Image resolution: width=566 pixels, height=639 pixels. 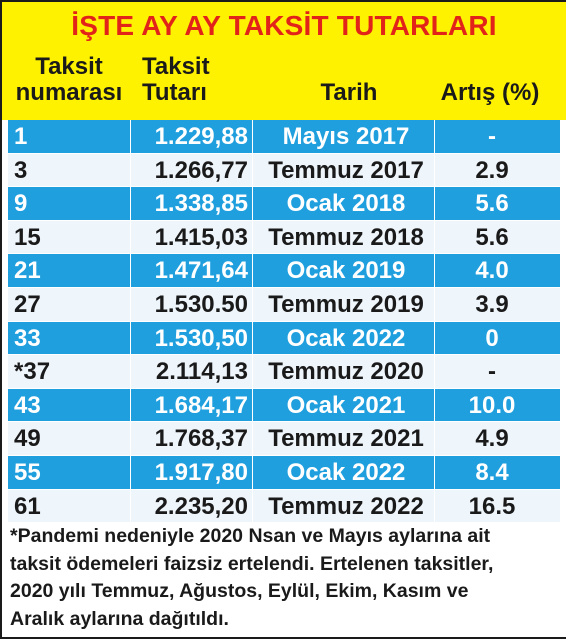 What do you see at coordinates (492, 506) in the screenshot?
I see `cell-increase: 16.5` at bounding box center [492, 506].